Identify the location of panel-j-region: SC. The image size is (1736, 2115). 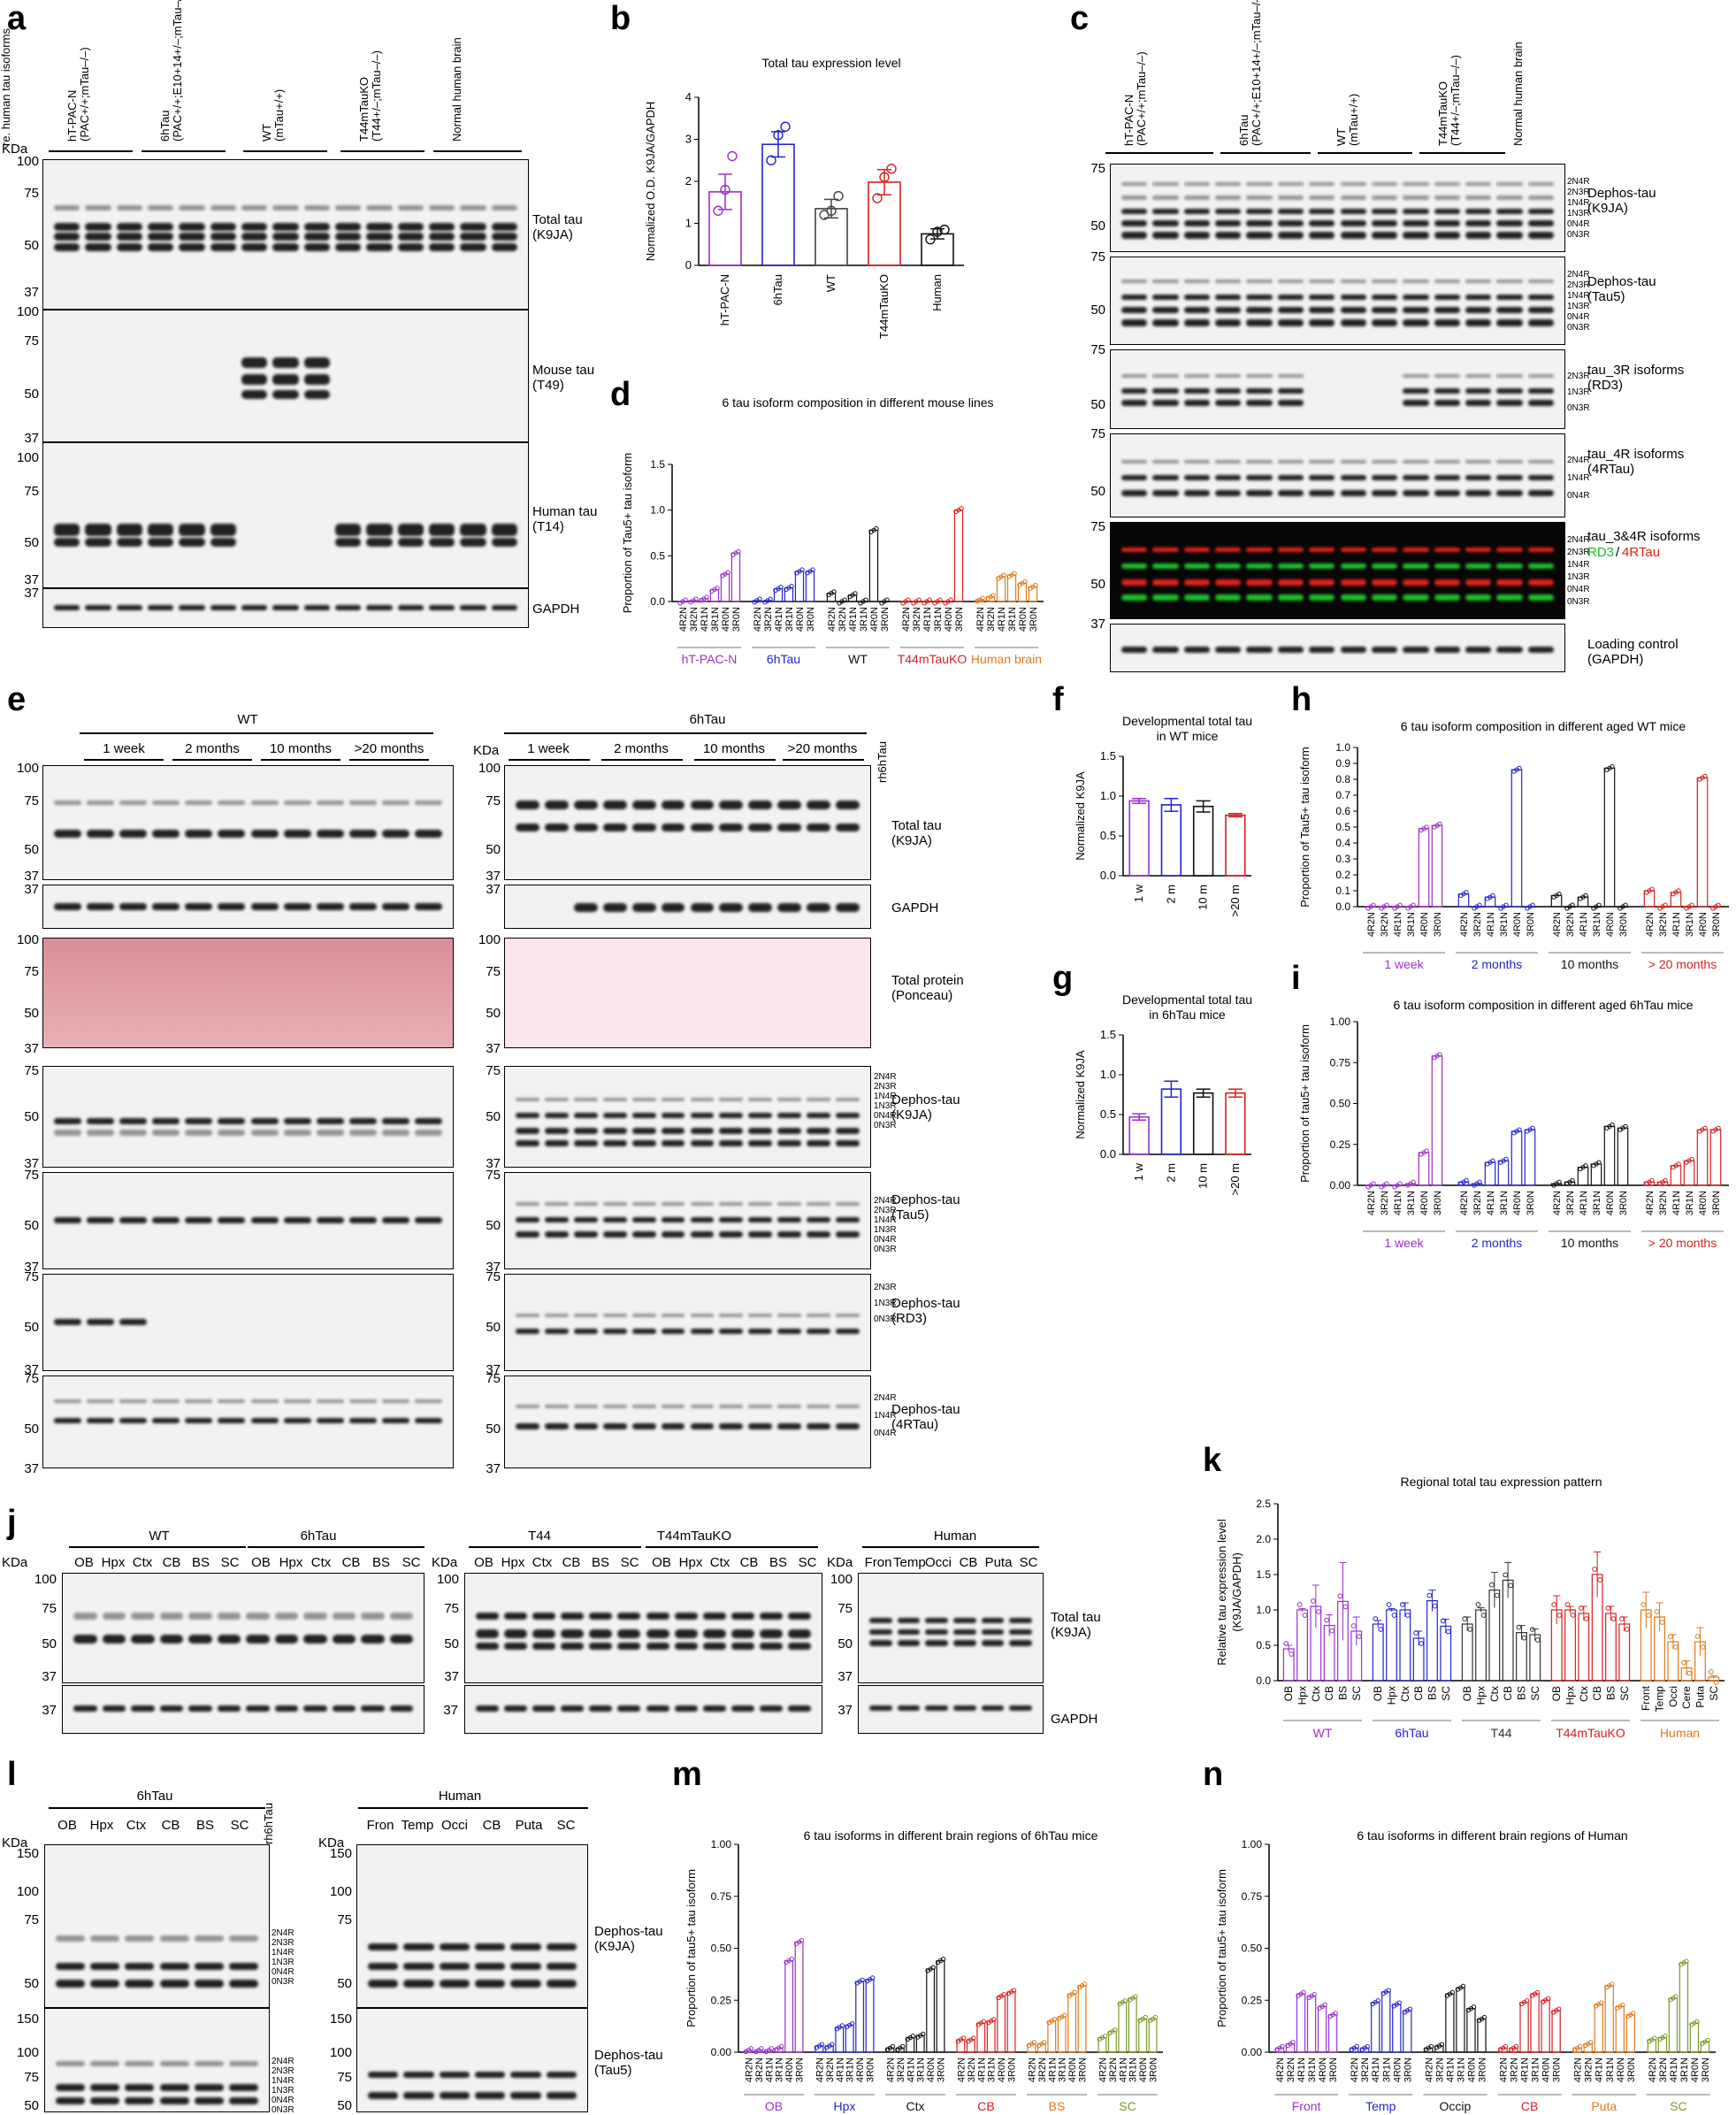
(629, 1562).